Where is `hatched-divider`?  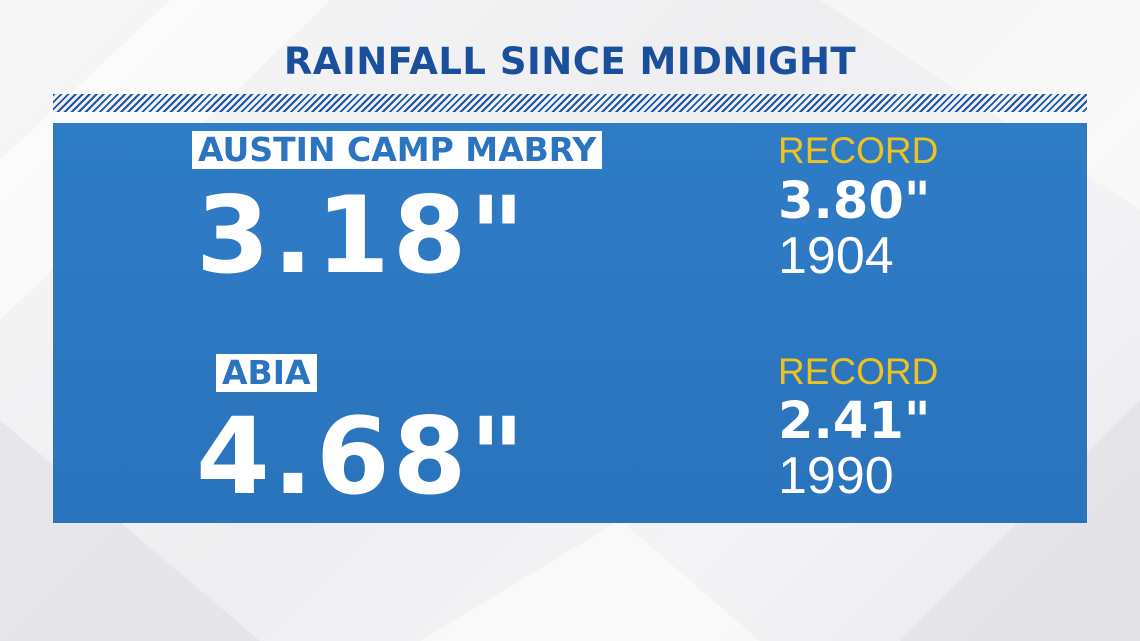
hatched-divider is located at coordinates (570, 103).